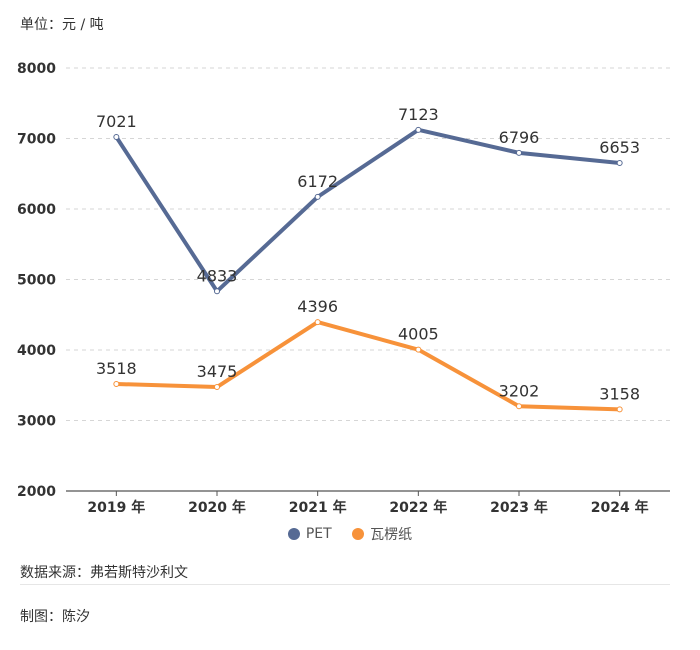 The width and height of the screenshot is (700, 650). I want to click on y-tick-label: 8000, so click(36, 69).